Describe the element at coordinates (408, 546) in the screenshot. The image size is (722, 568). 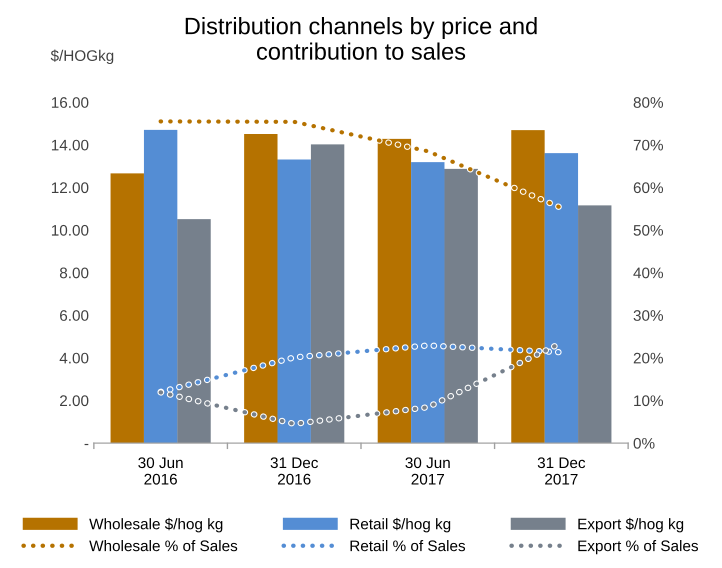
I see `legend-label: Retail % of Sales` at that location.